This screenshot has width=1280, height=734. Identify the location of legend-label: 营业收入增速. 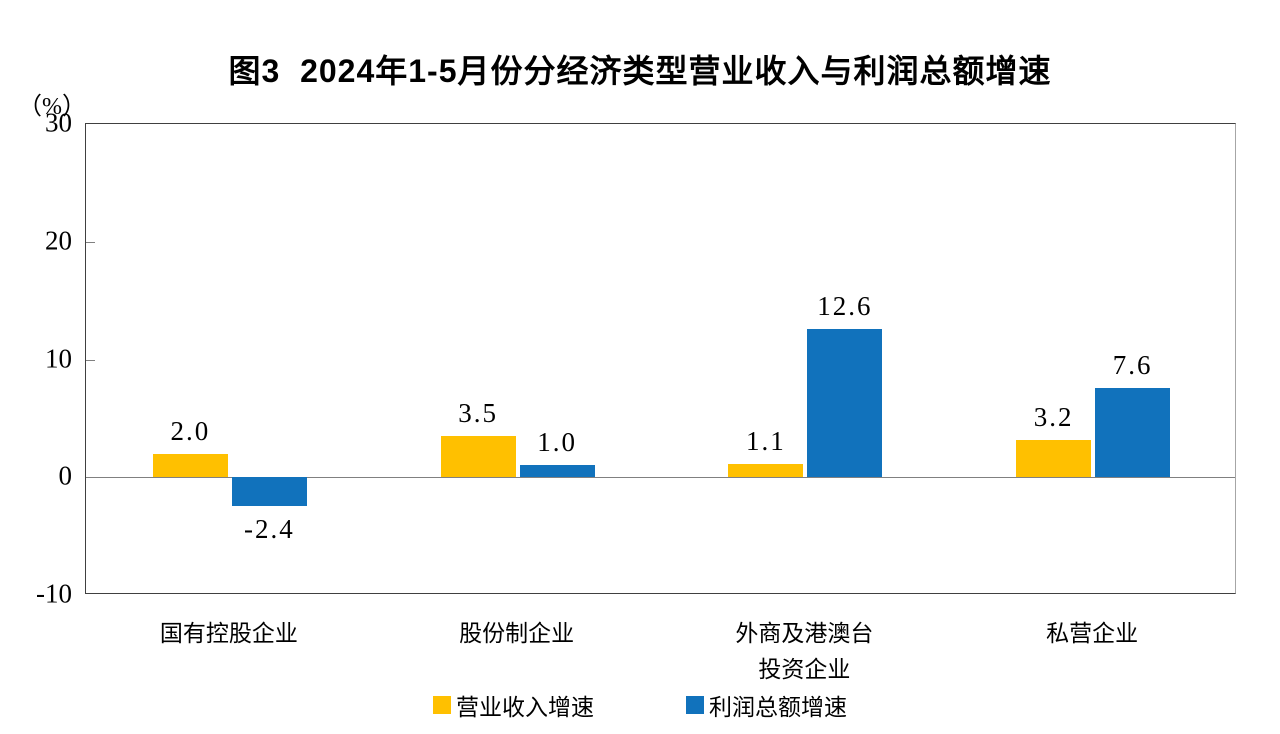
(525, 707).